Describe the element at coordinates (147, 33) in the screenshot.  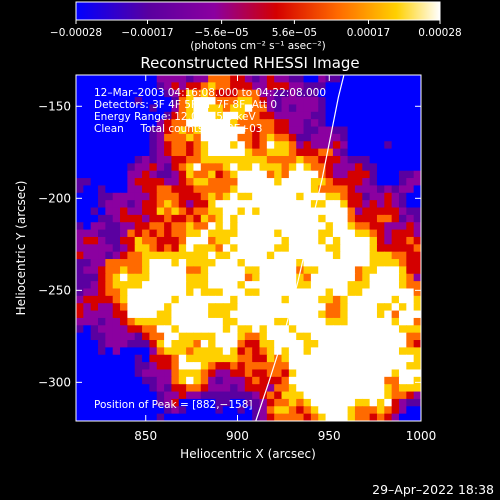
I see `colorbar-tick-label: −0.00017` at that location.